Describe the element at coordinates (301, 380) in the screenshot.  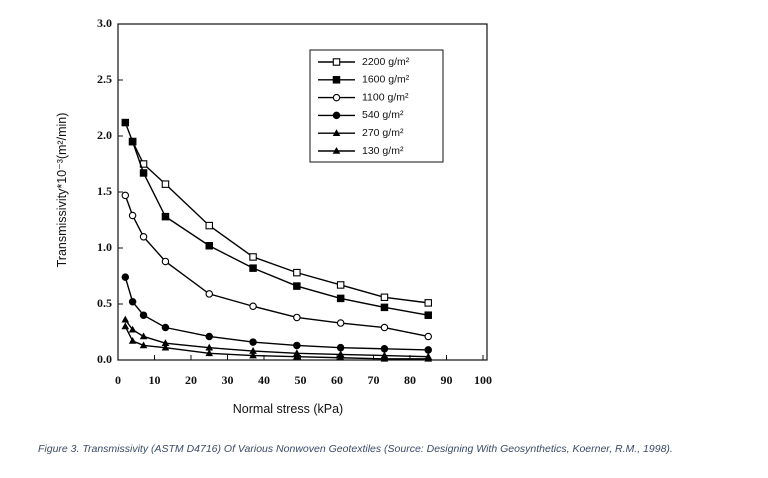
I see `x-tick-label: 50` at that location.